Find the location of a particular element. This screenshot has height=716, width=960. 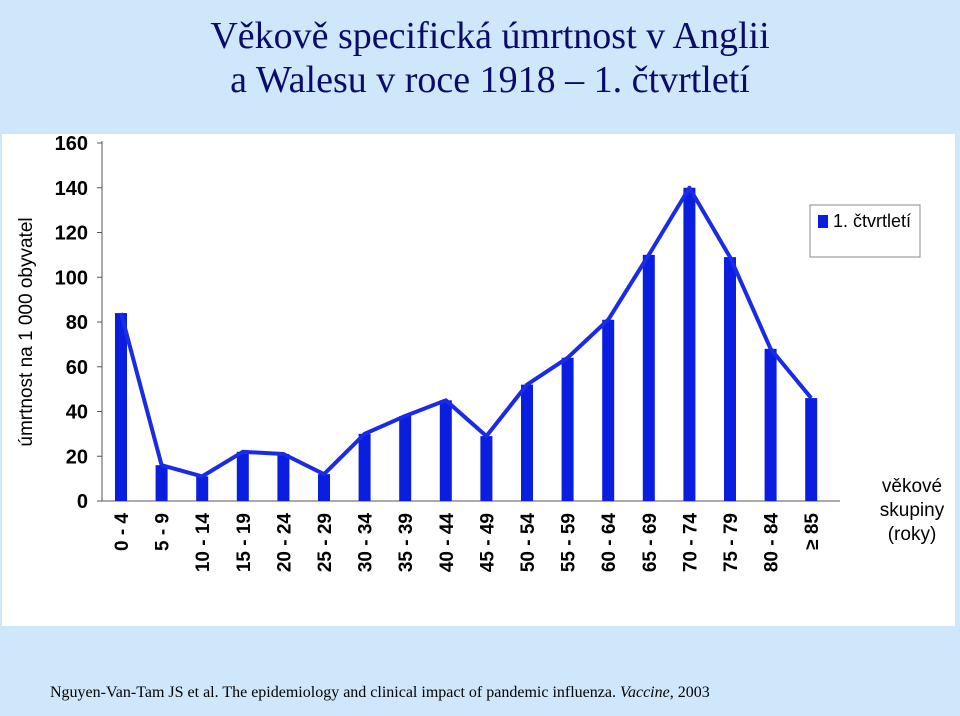

x-tick-label: 30 - 34 is located at coordinates (366, 543).